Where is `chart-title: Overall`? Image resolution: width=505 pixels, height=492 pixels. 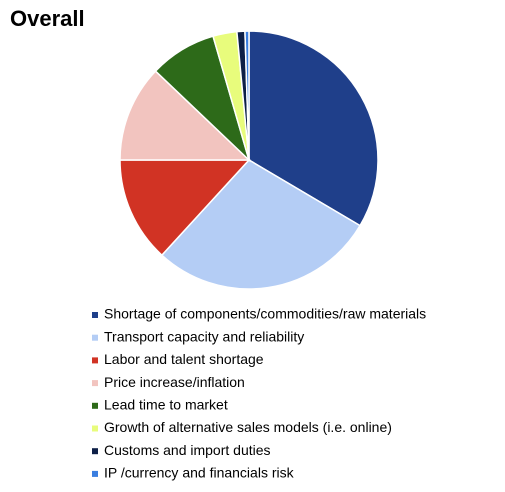 chart-title: Overall is located at coordinates (47, 18).